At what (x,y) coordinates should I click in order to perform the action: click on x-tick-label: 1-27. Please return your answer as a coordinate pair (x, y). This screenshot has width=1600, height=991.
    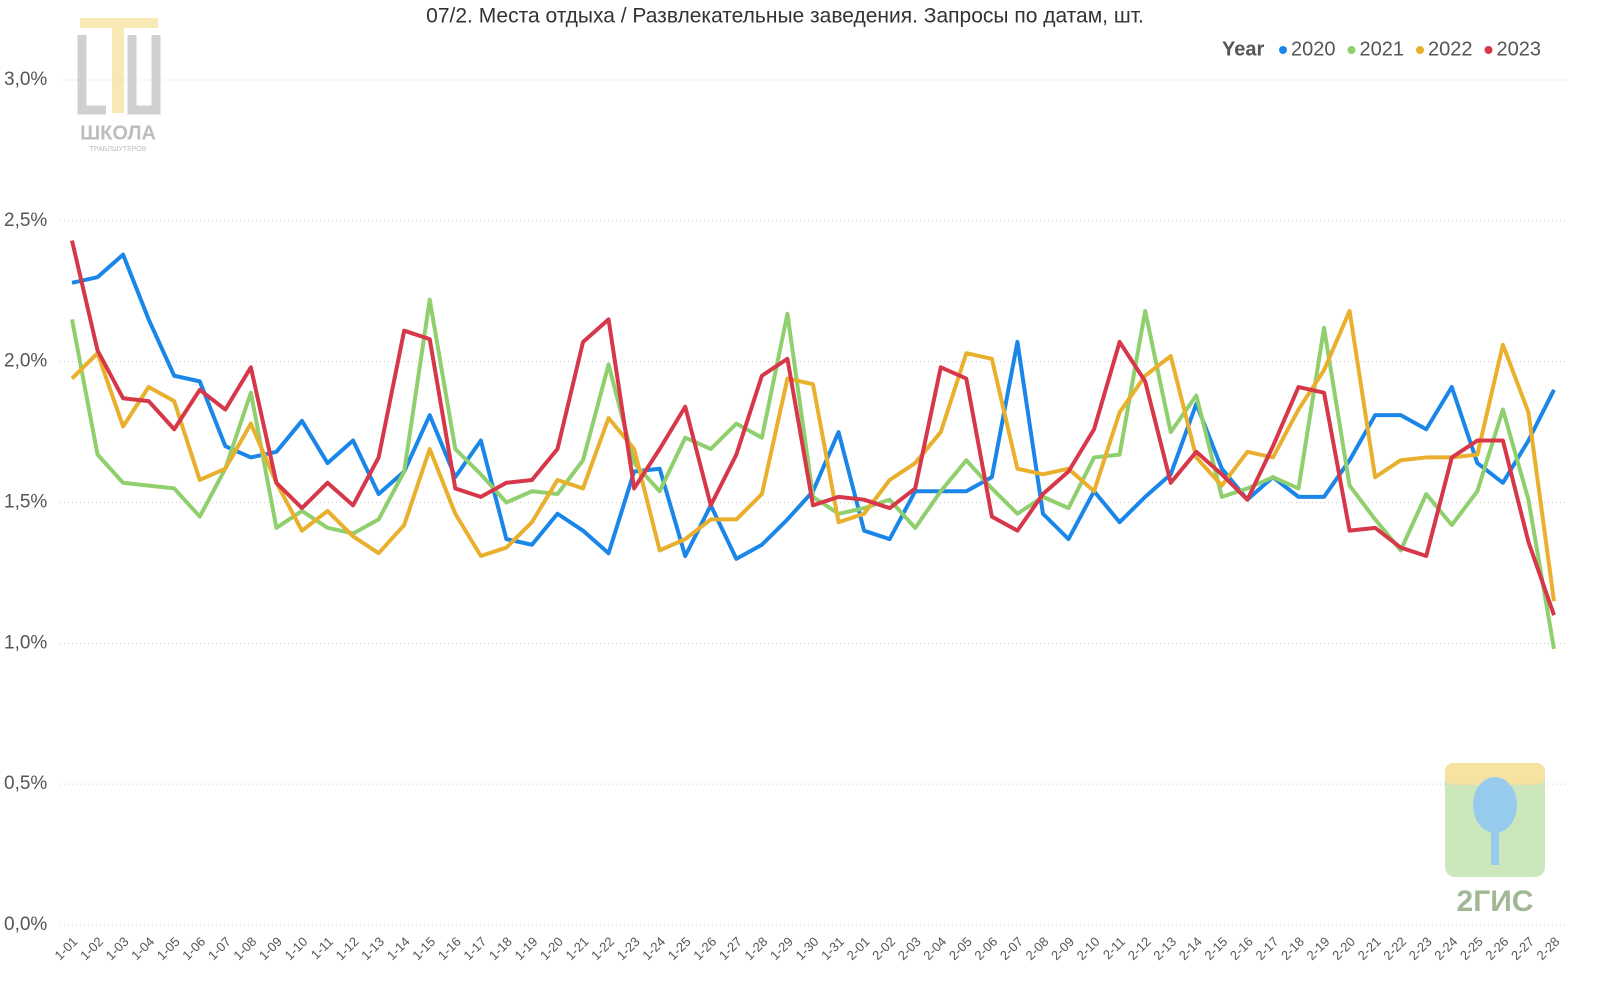
    Looking at the image, I should click on (730, 948).